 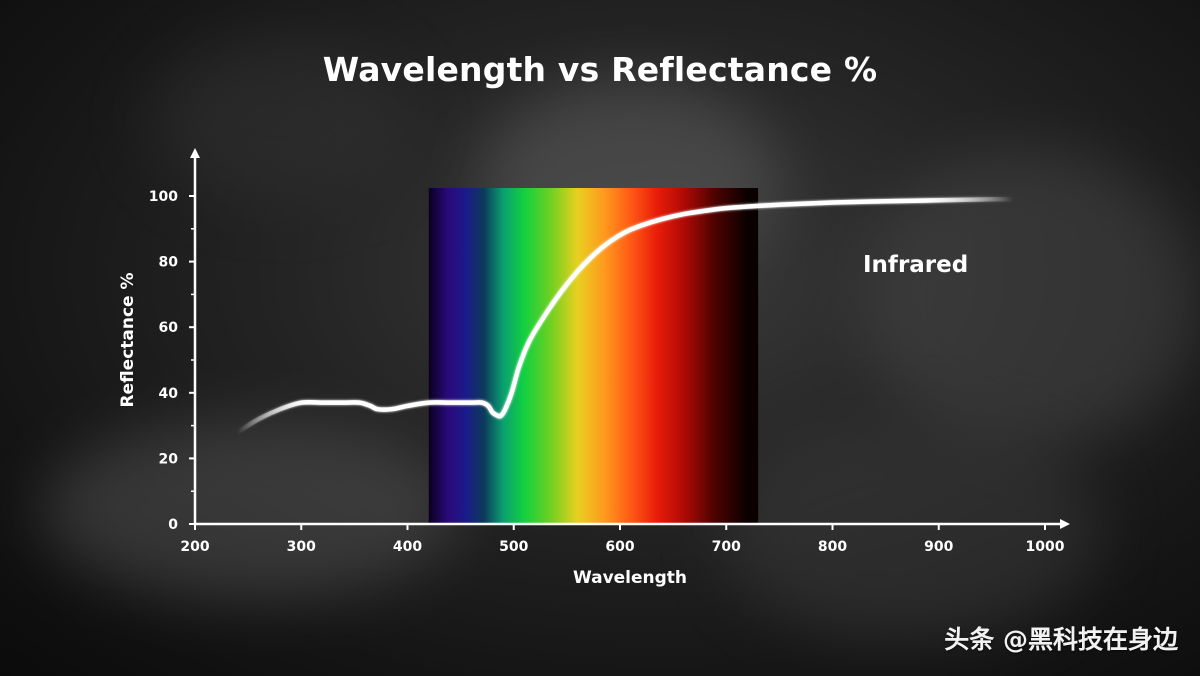 I want to click on y-tick-label: 100, so click(x=163, y=197).